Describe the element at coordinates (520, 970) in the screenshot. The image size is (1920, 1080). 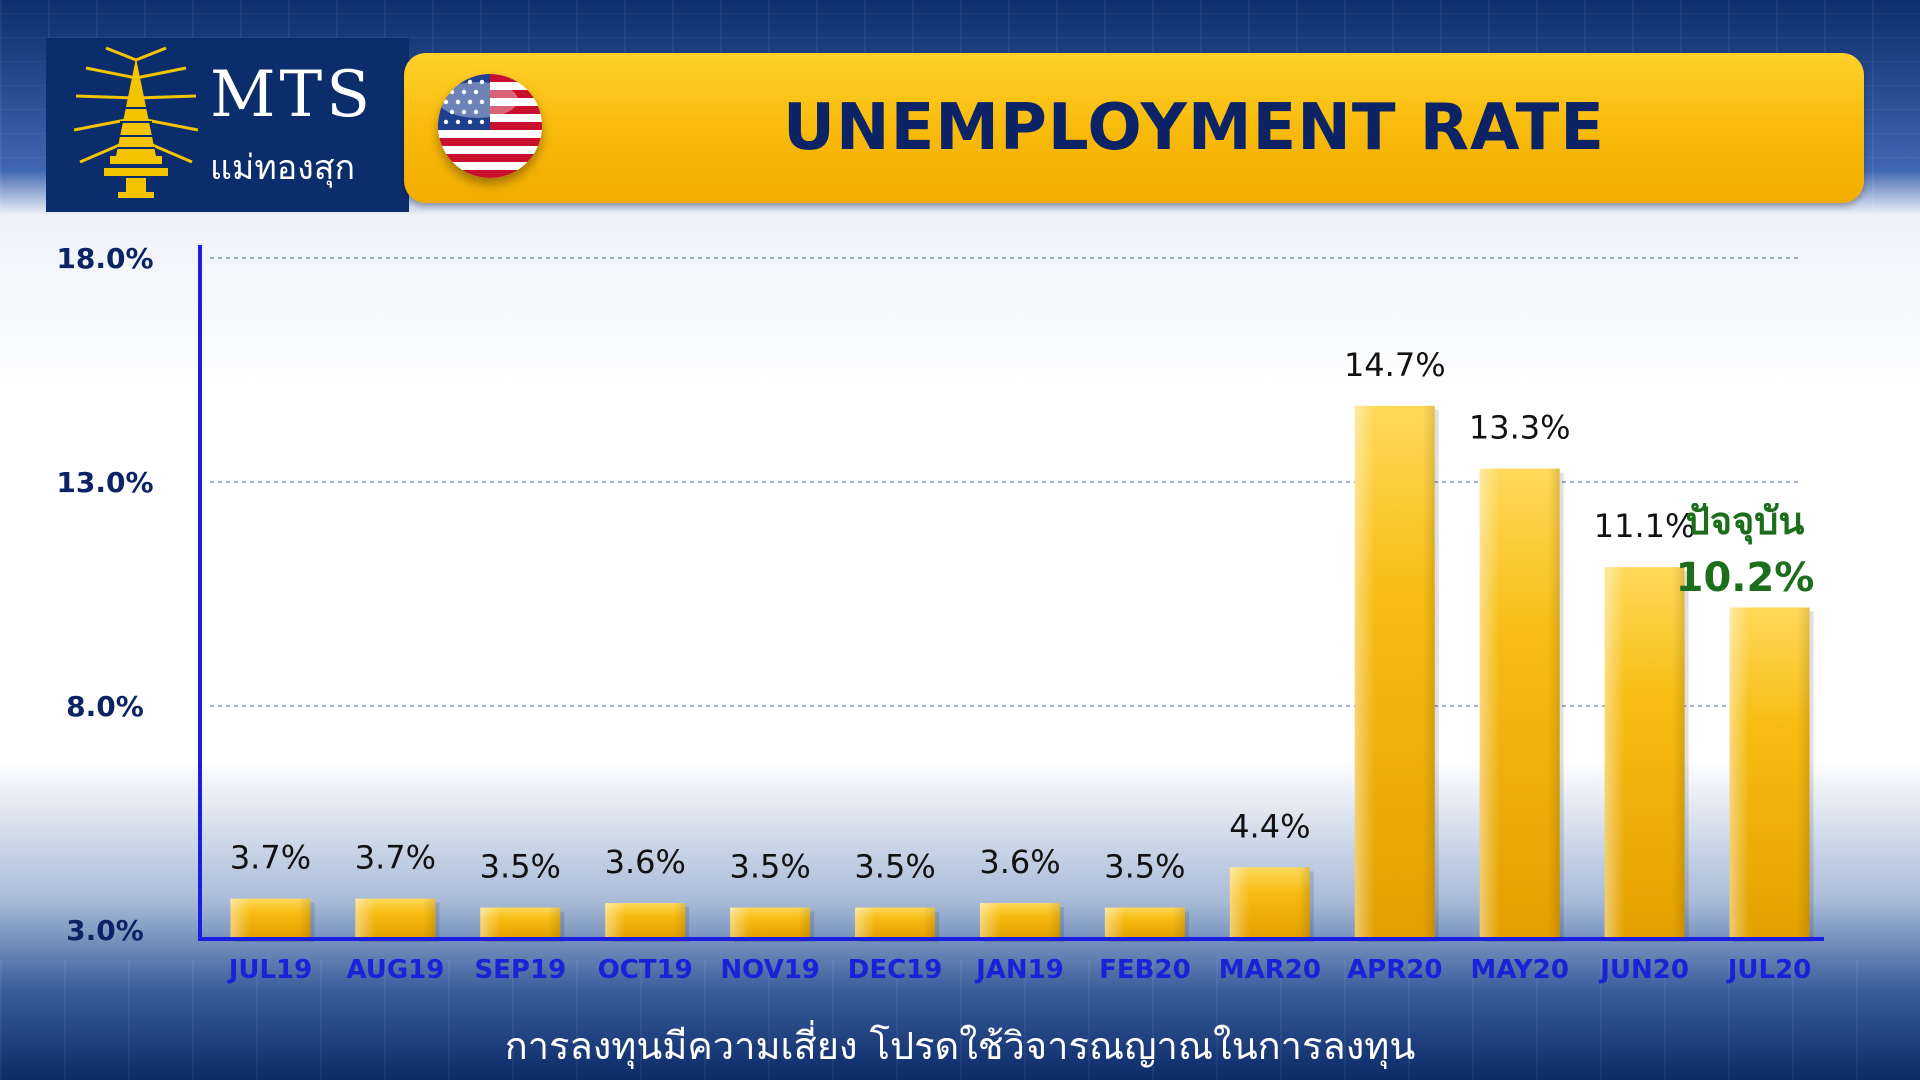
I see `x-tick-label: SEP19` at that location.